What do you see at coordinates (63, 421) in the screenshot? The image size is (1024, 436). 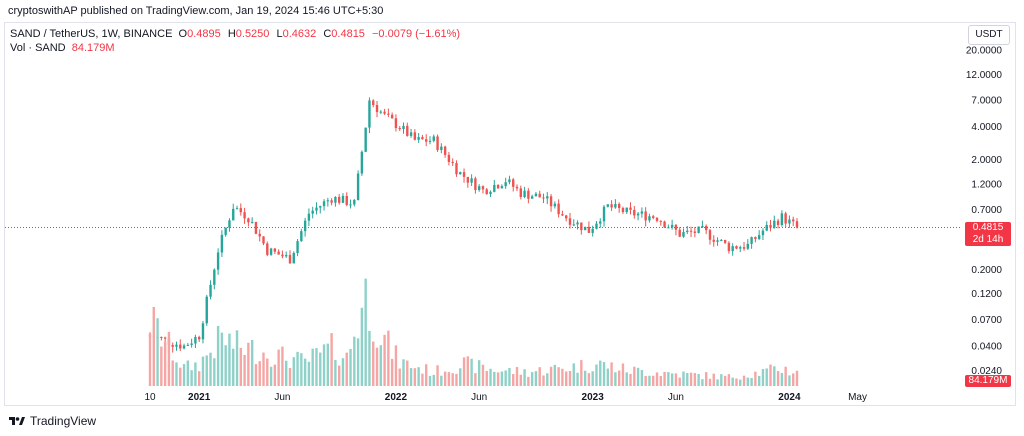 I see `tradingview-brand: TradingView` at bounding box center [63, 421].